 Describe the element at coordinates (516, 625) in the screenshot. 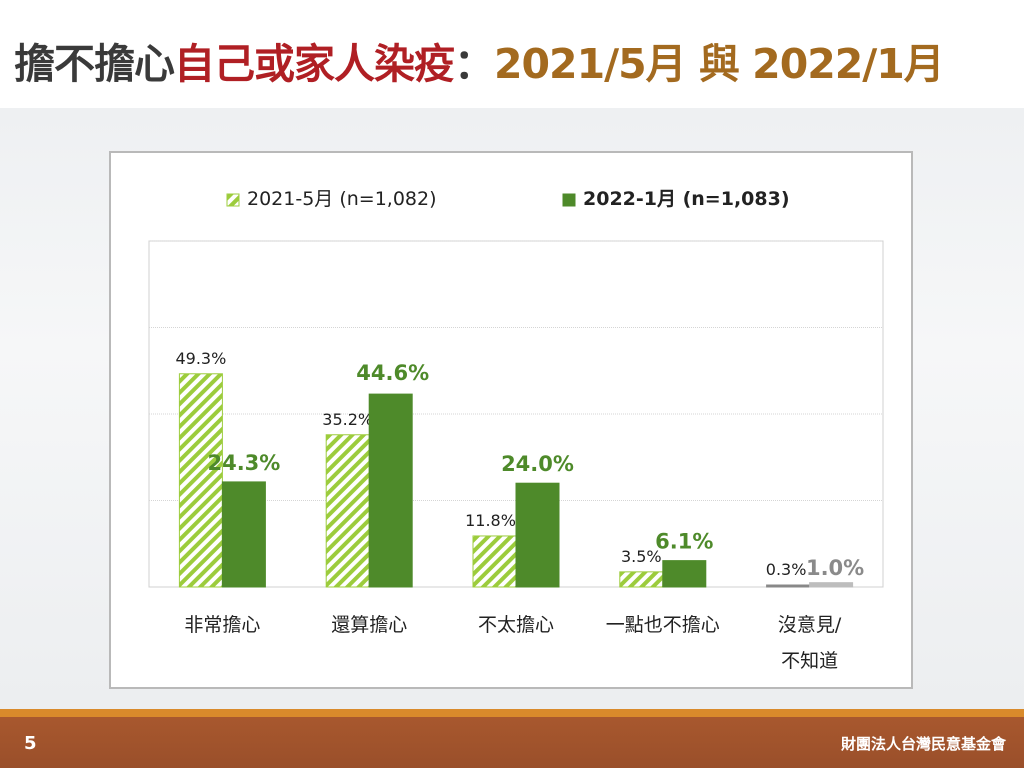

I see `category-label-2: 不太擔心` at that location.